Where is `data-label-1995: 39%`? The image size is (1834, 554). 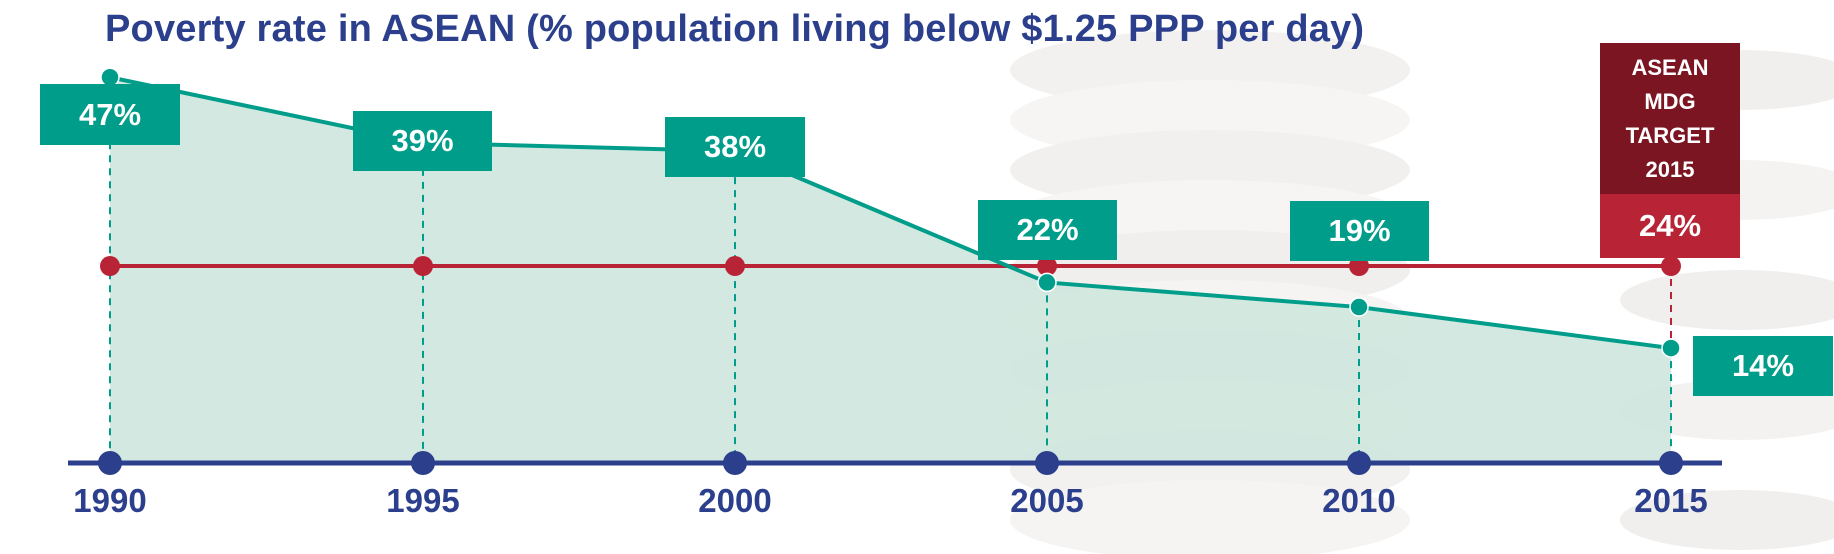
data-label-1995: 39% is located at coordinates (422, 141).